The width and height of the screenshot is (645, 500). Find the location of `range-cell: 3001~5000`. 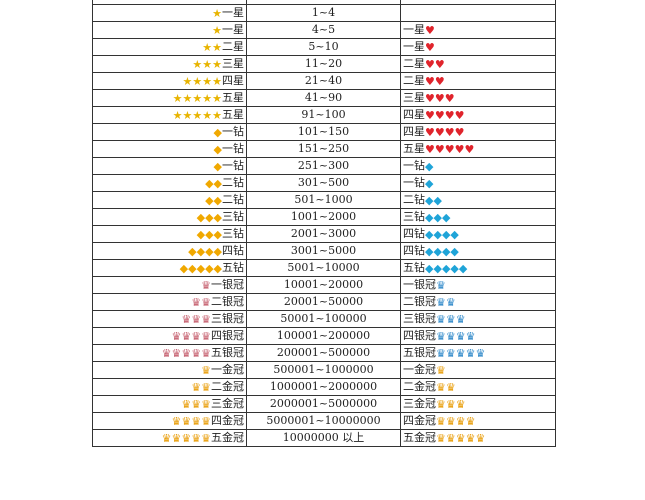

range-cell: 3001~5000 is located at coordinates (323, 251).